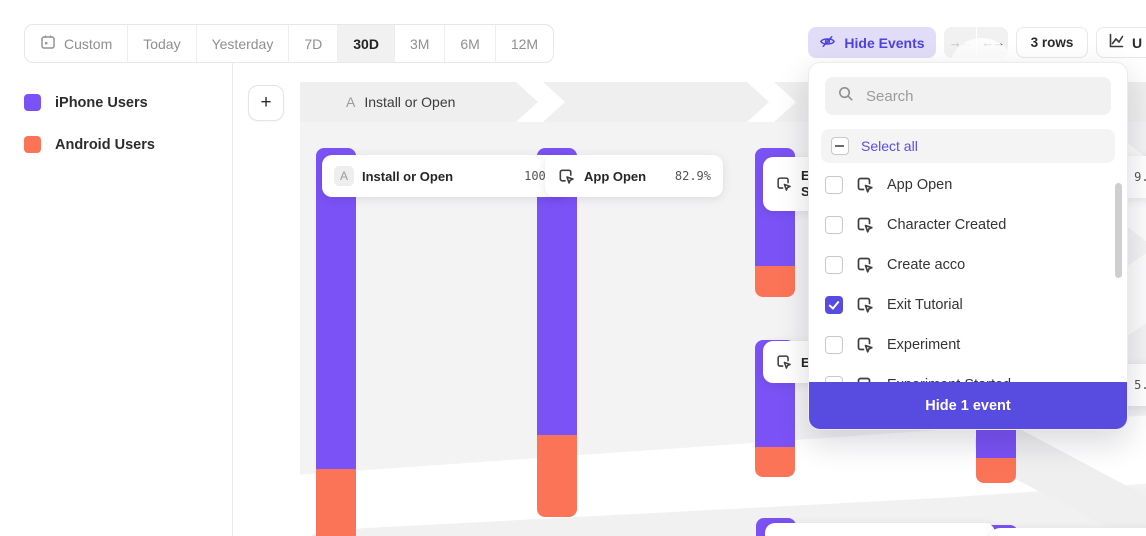  Describe the element at coordinates (615, 176) in the screenshot. I see `card-name: App Open` at that location.